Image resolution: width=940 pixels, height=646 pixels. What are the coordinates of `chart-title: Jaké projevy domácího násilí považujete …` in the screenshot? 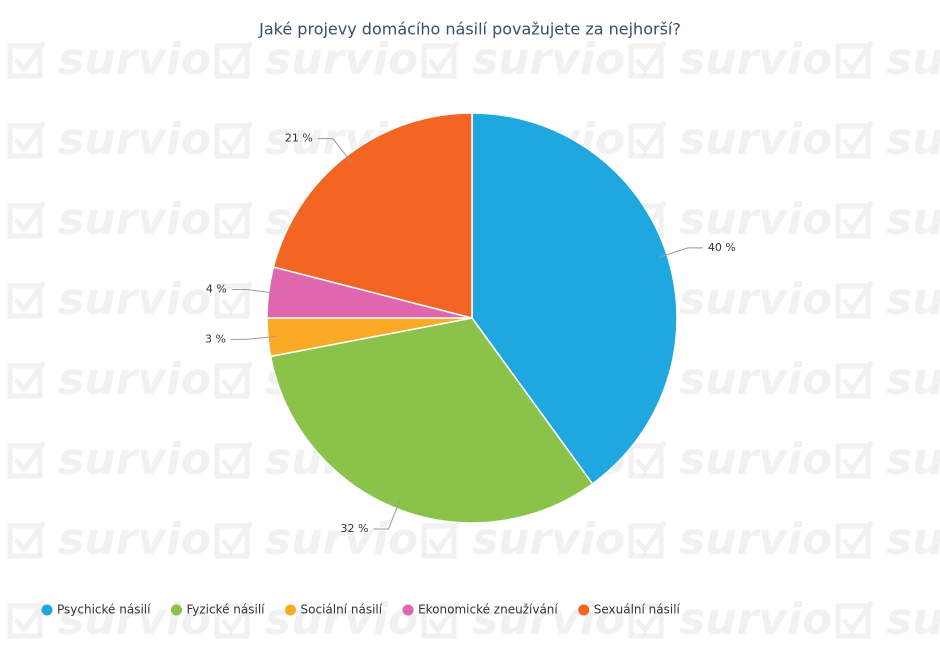 It's located at (469, 29).